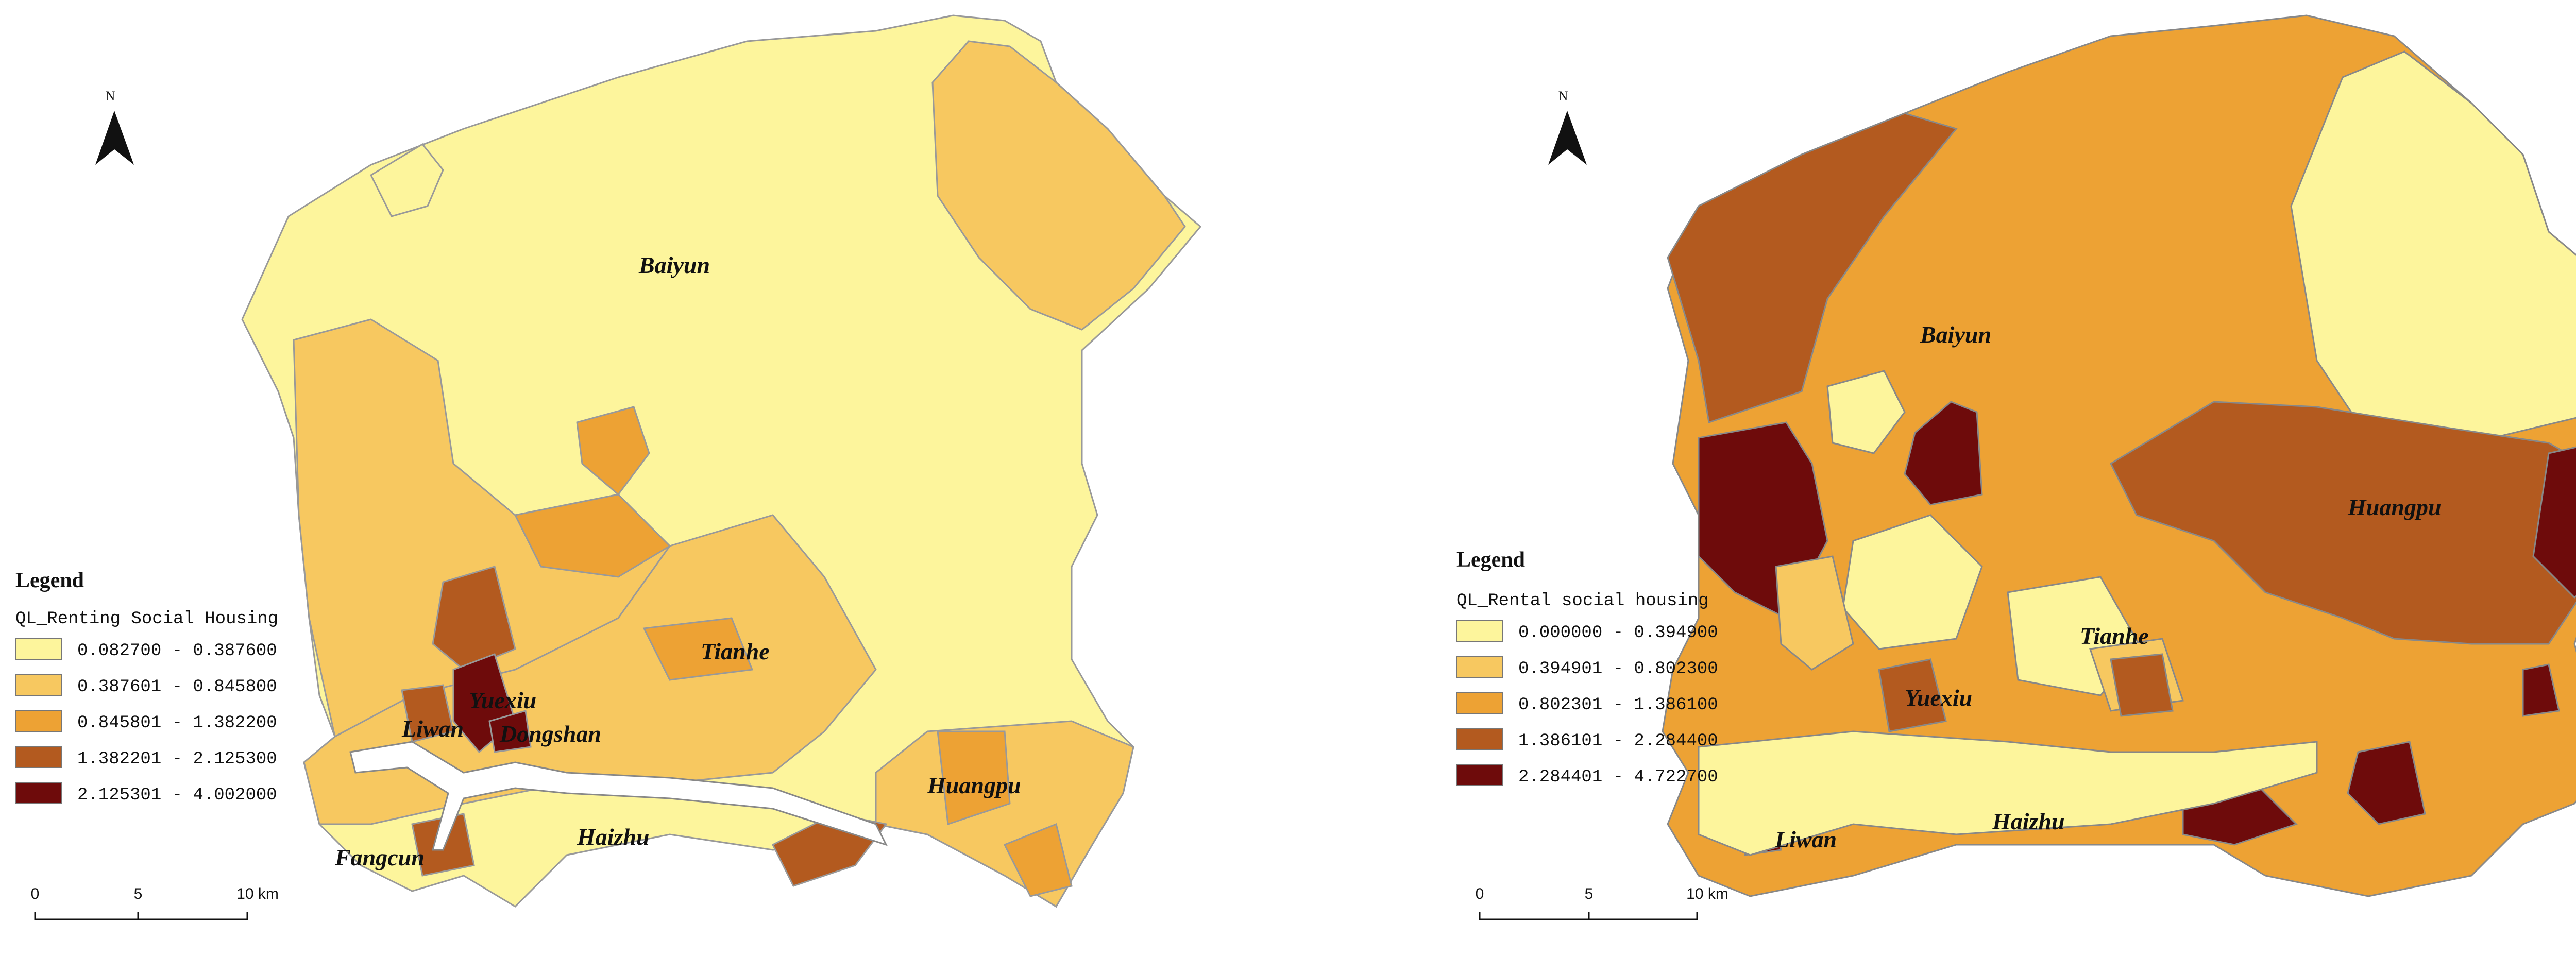  I want to click on svg-text: 0.802301 - 1.386100, so click(1618, 705).